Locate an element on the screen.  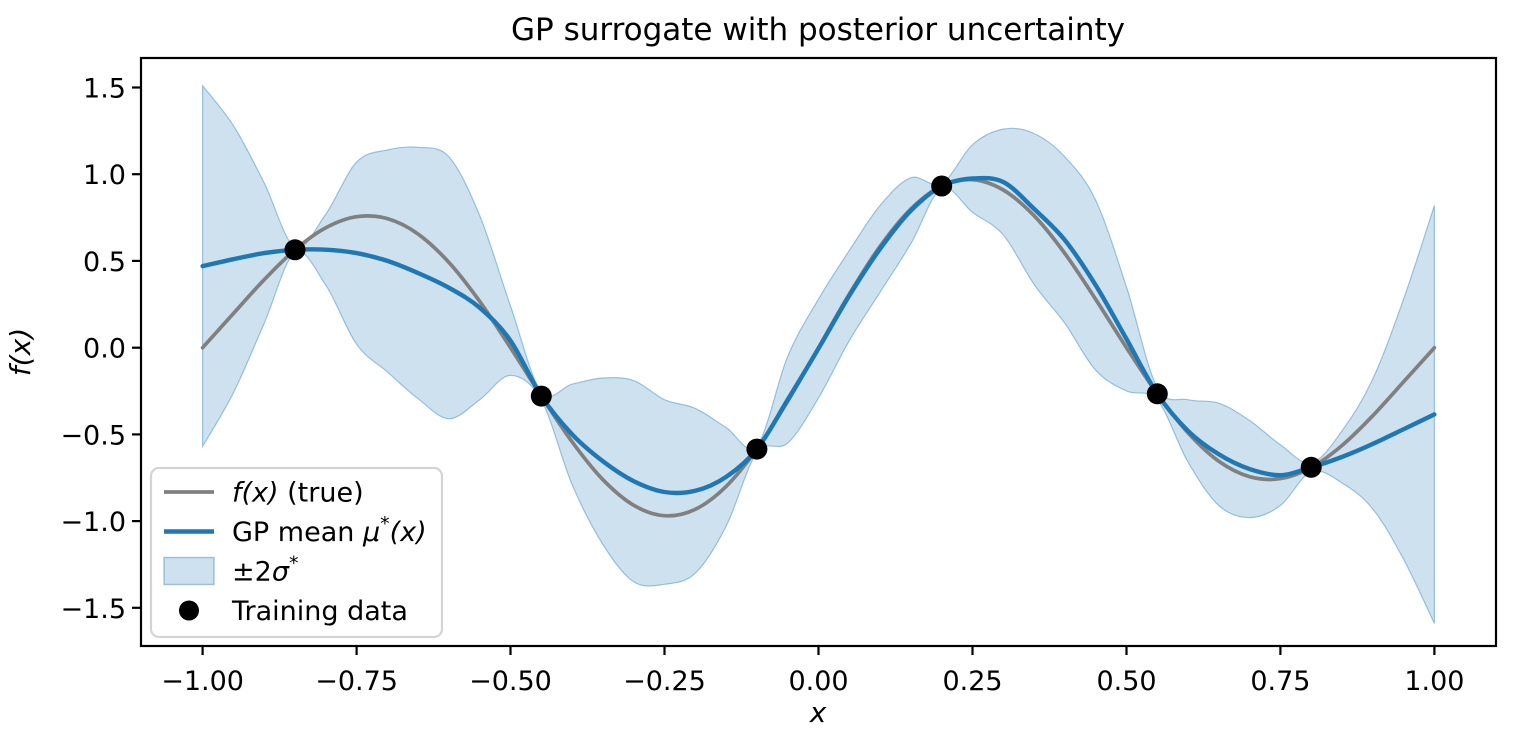
legend-item-label: GP mean μ*(x) is located at coordinates (329, 530).